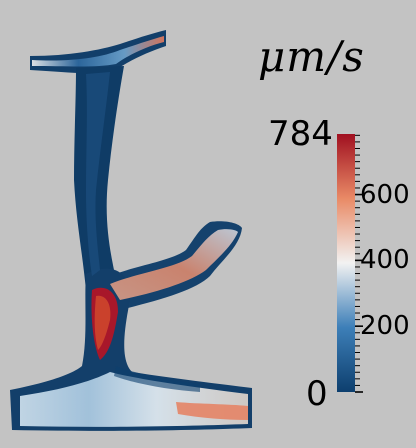  I want to click on colorbar-min-label: 0, so click(317, 394).